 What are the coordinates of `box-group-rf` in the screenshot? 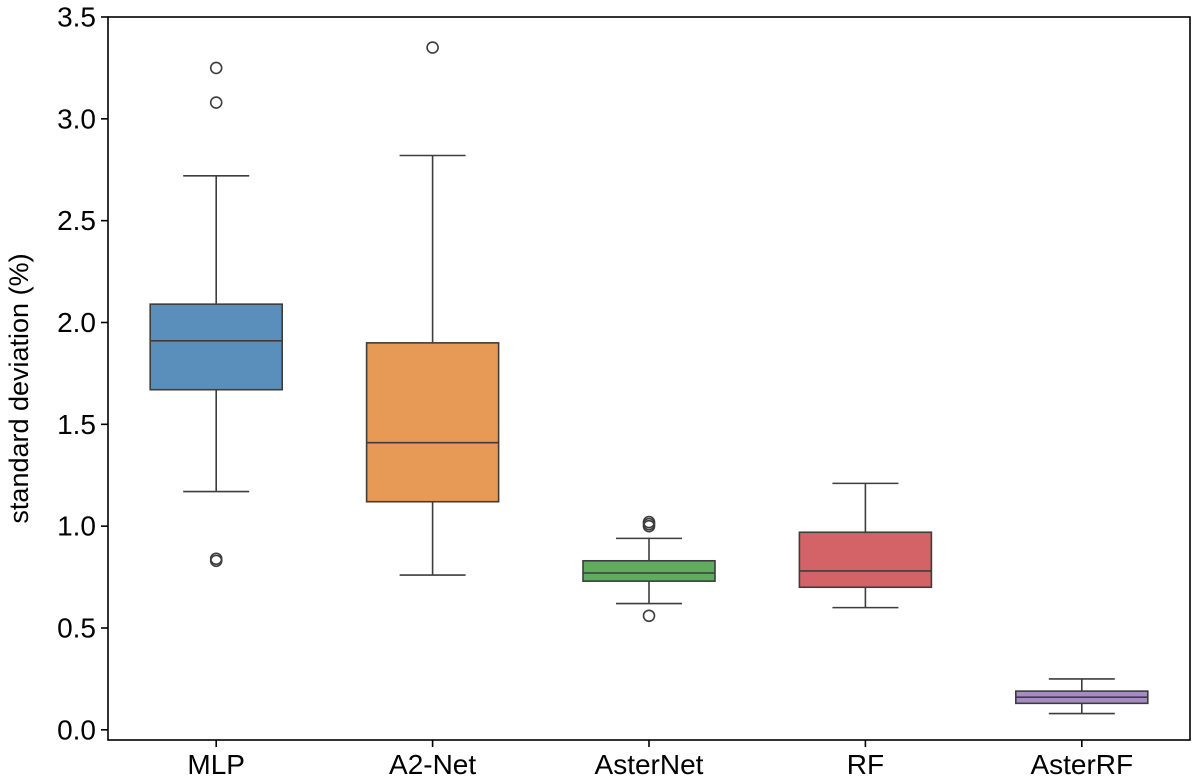 It's located at (865, 545).